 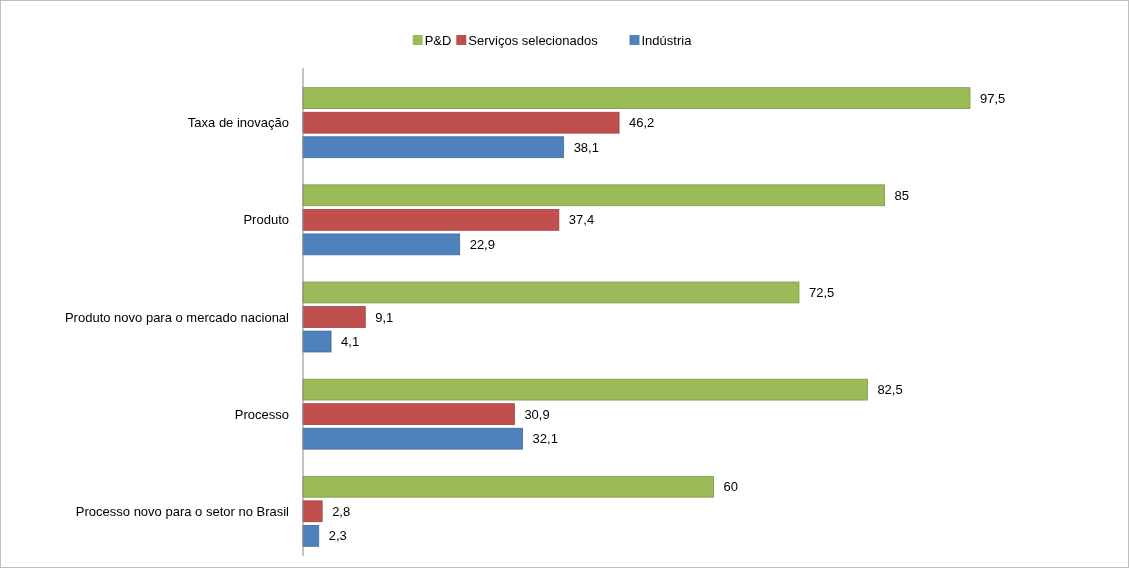 What do you see at coordinates (384, 317) in the screenshot?
I see `data-label: 9,1` at bounding box center [384, 317].